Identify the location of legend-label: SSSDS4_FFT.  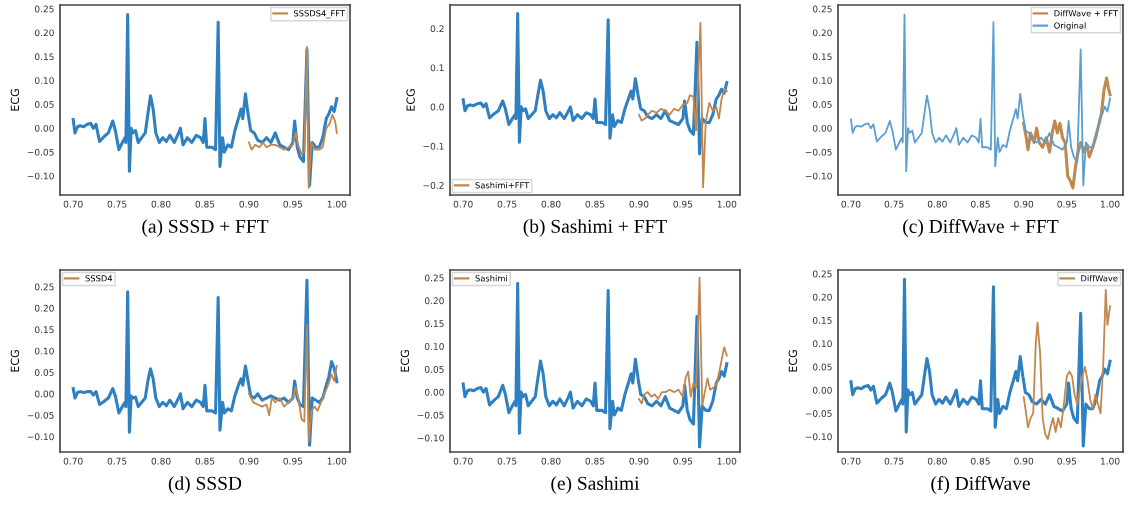
(319, 14).